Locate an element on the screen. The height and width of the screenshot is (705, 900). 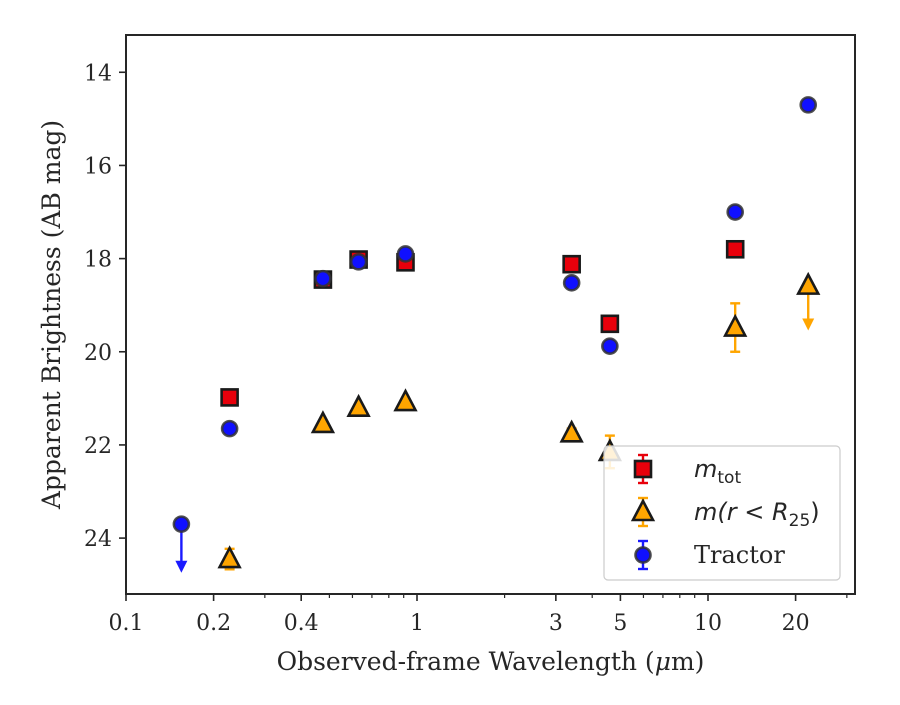
x-tick-label: 5 is located at coordinates (620, 623).